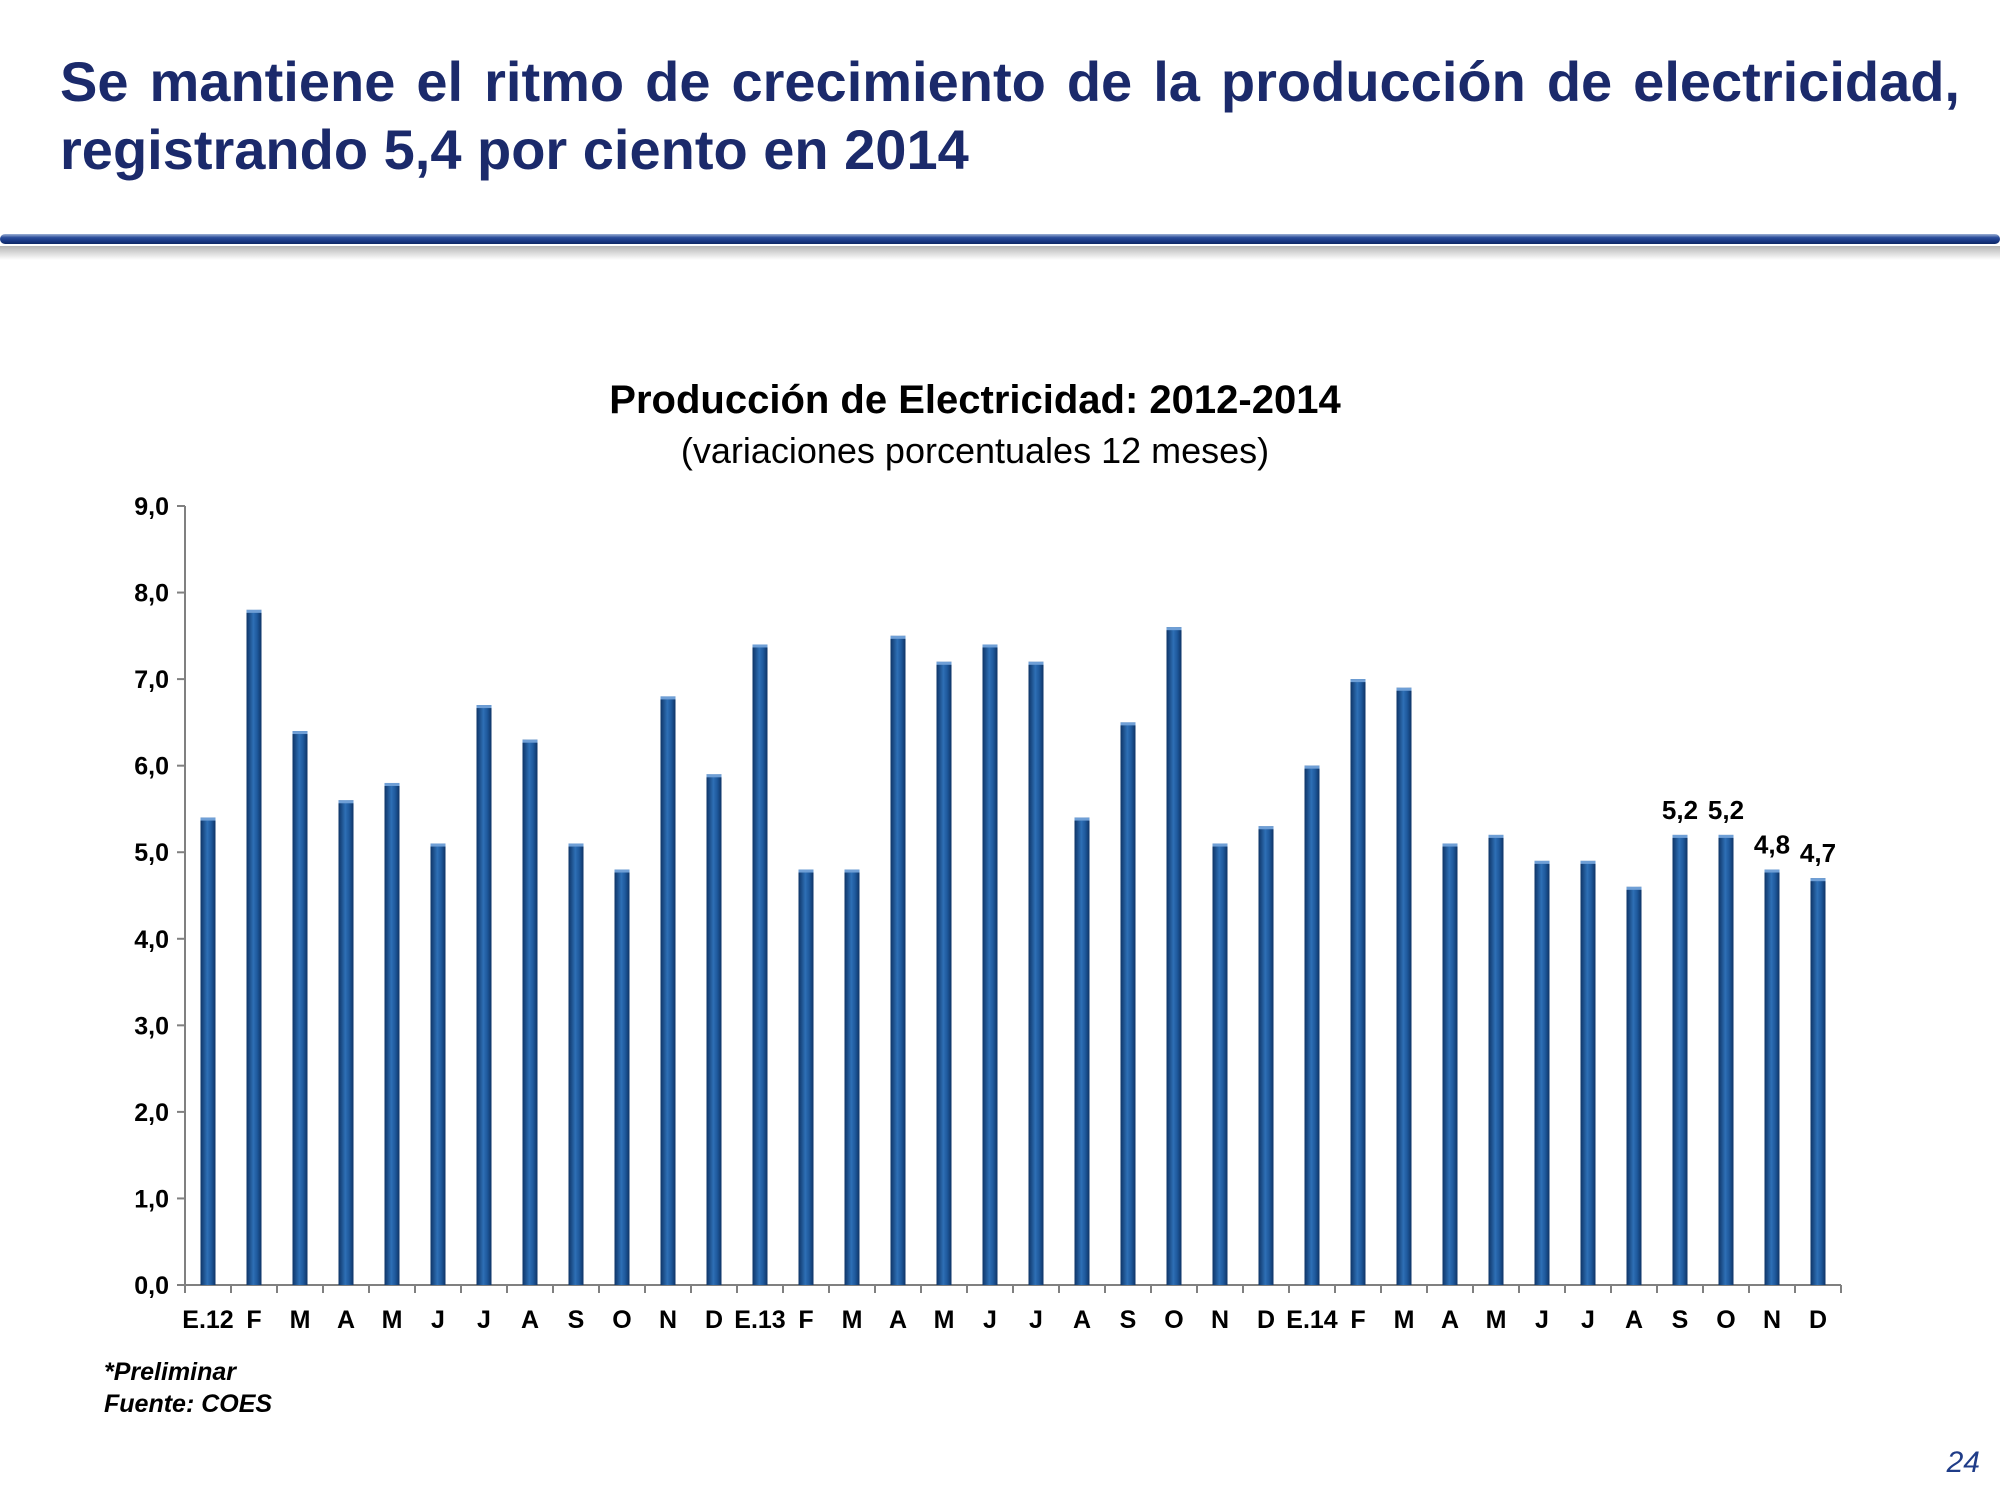  I want to click on y-tick-label: 8,0, so click(151, 594).